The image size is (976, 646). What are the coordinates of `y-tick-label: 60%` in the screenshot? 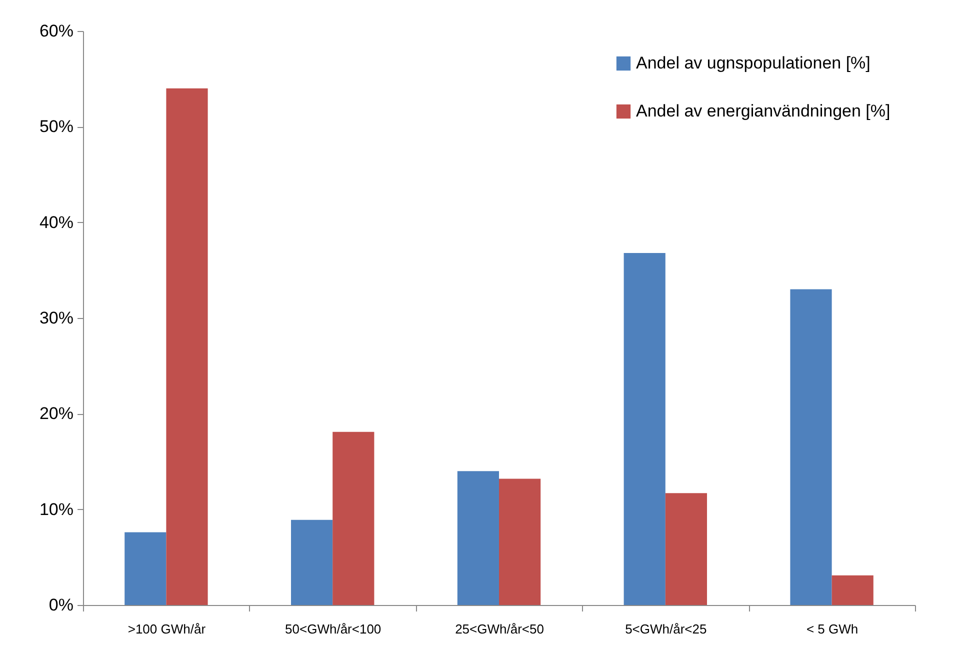 It's located at (56, 31).